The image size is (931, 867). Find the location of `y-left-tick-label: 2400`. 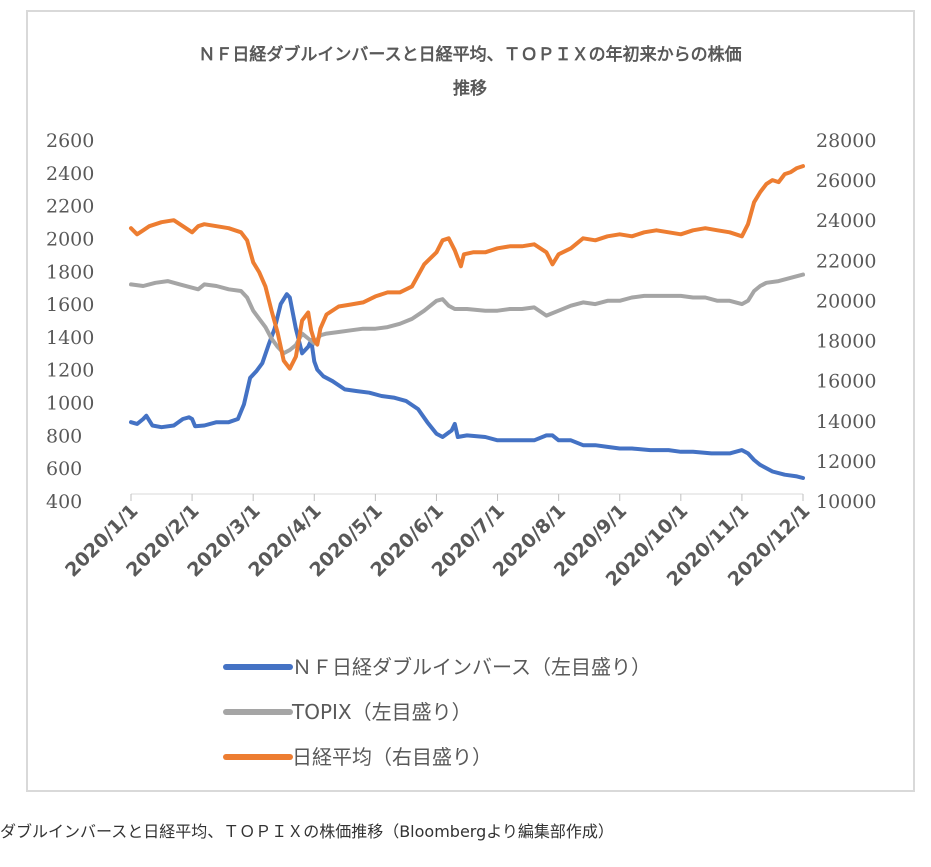

y-left-tick-label: 2400 is located at coordinates (70, 174).